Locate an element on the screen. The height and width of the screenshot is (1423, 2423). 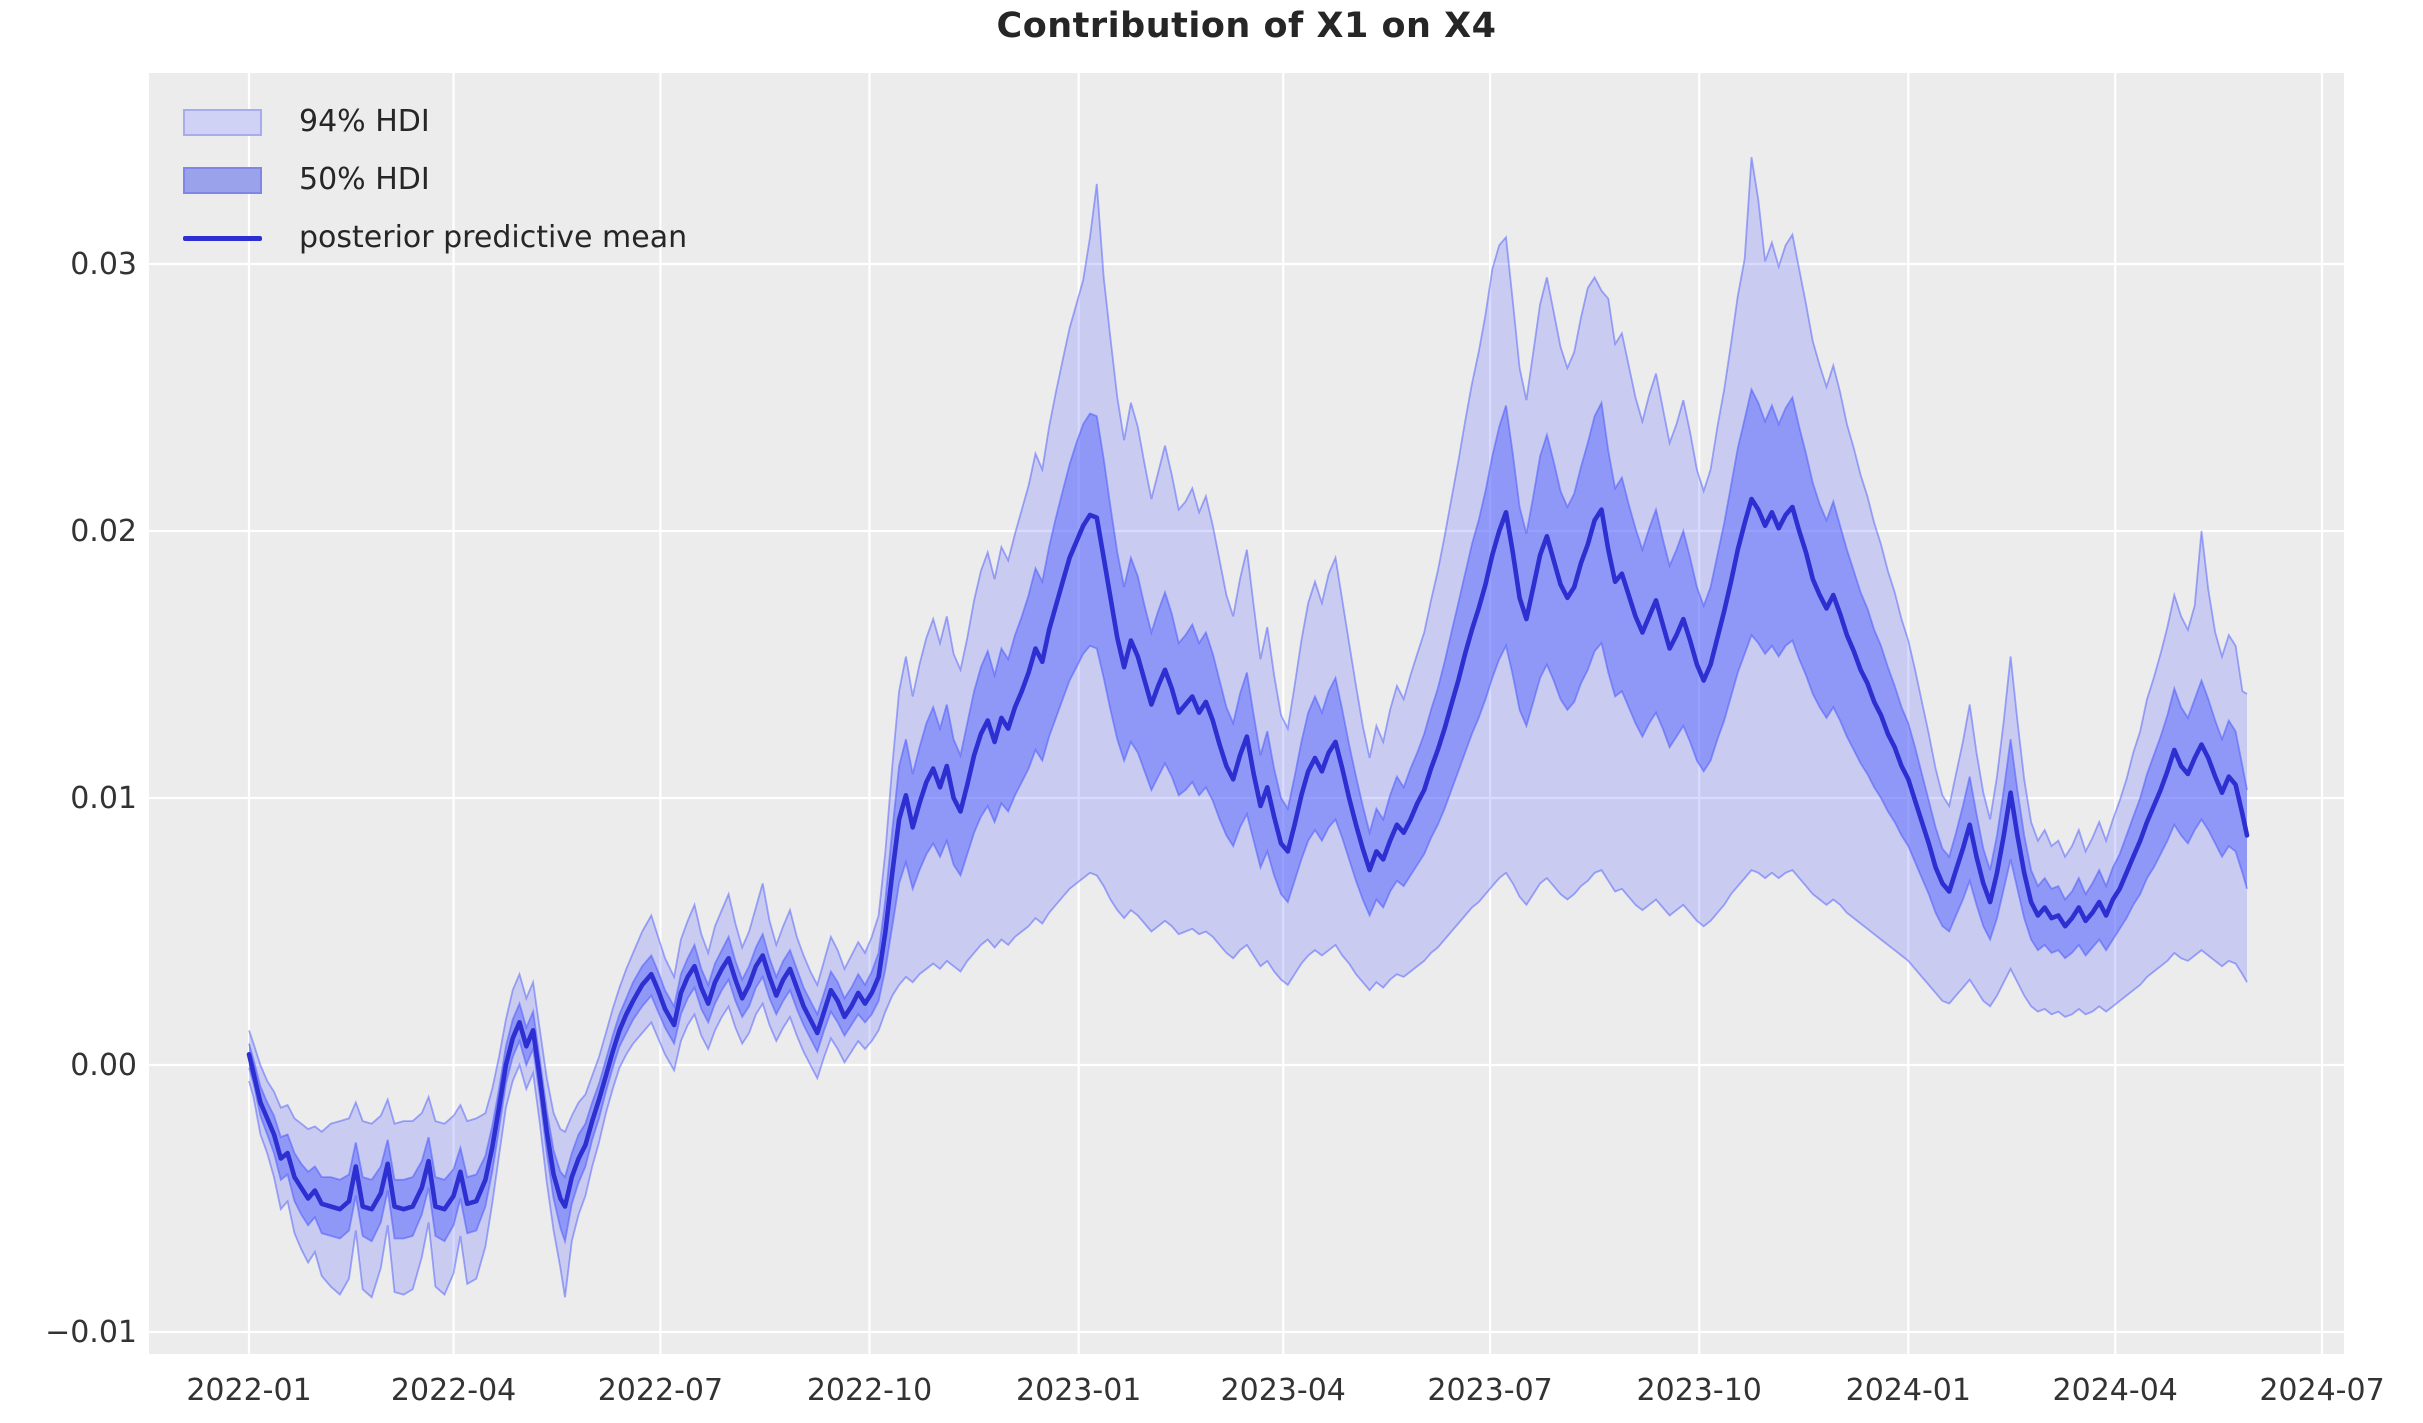
y-tick-label: 0.02 is located at coordinates (103, 531).